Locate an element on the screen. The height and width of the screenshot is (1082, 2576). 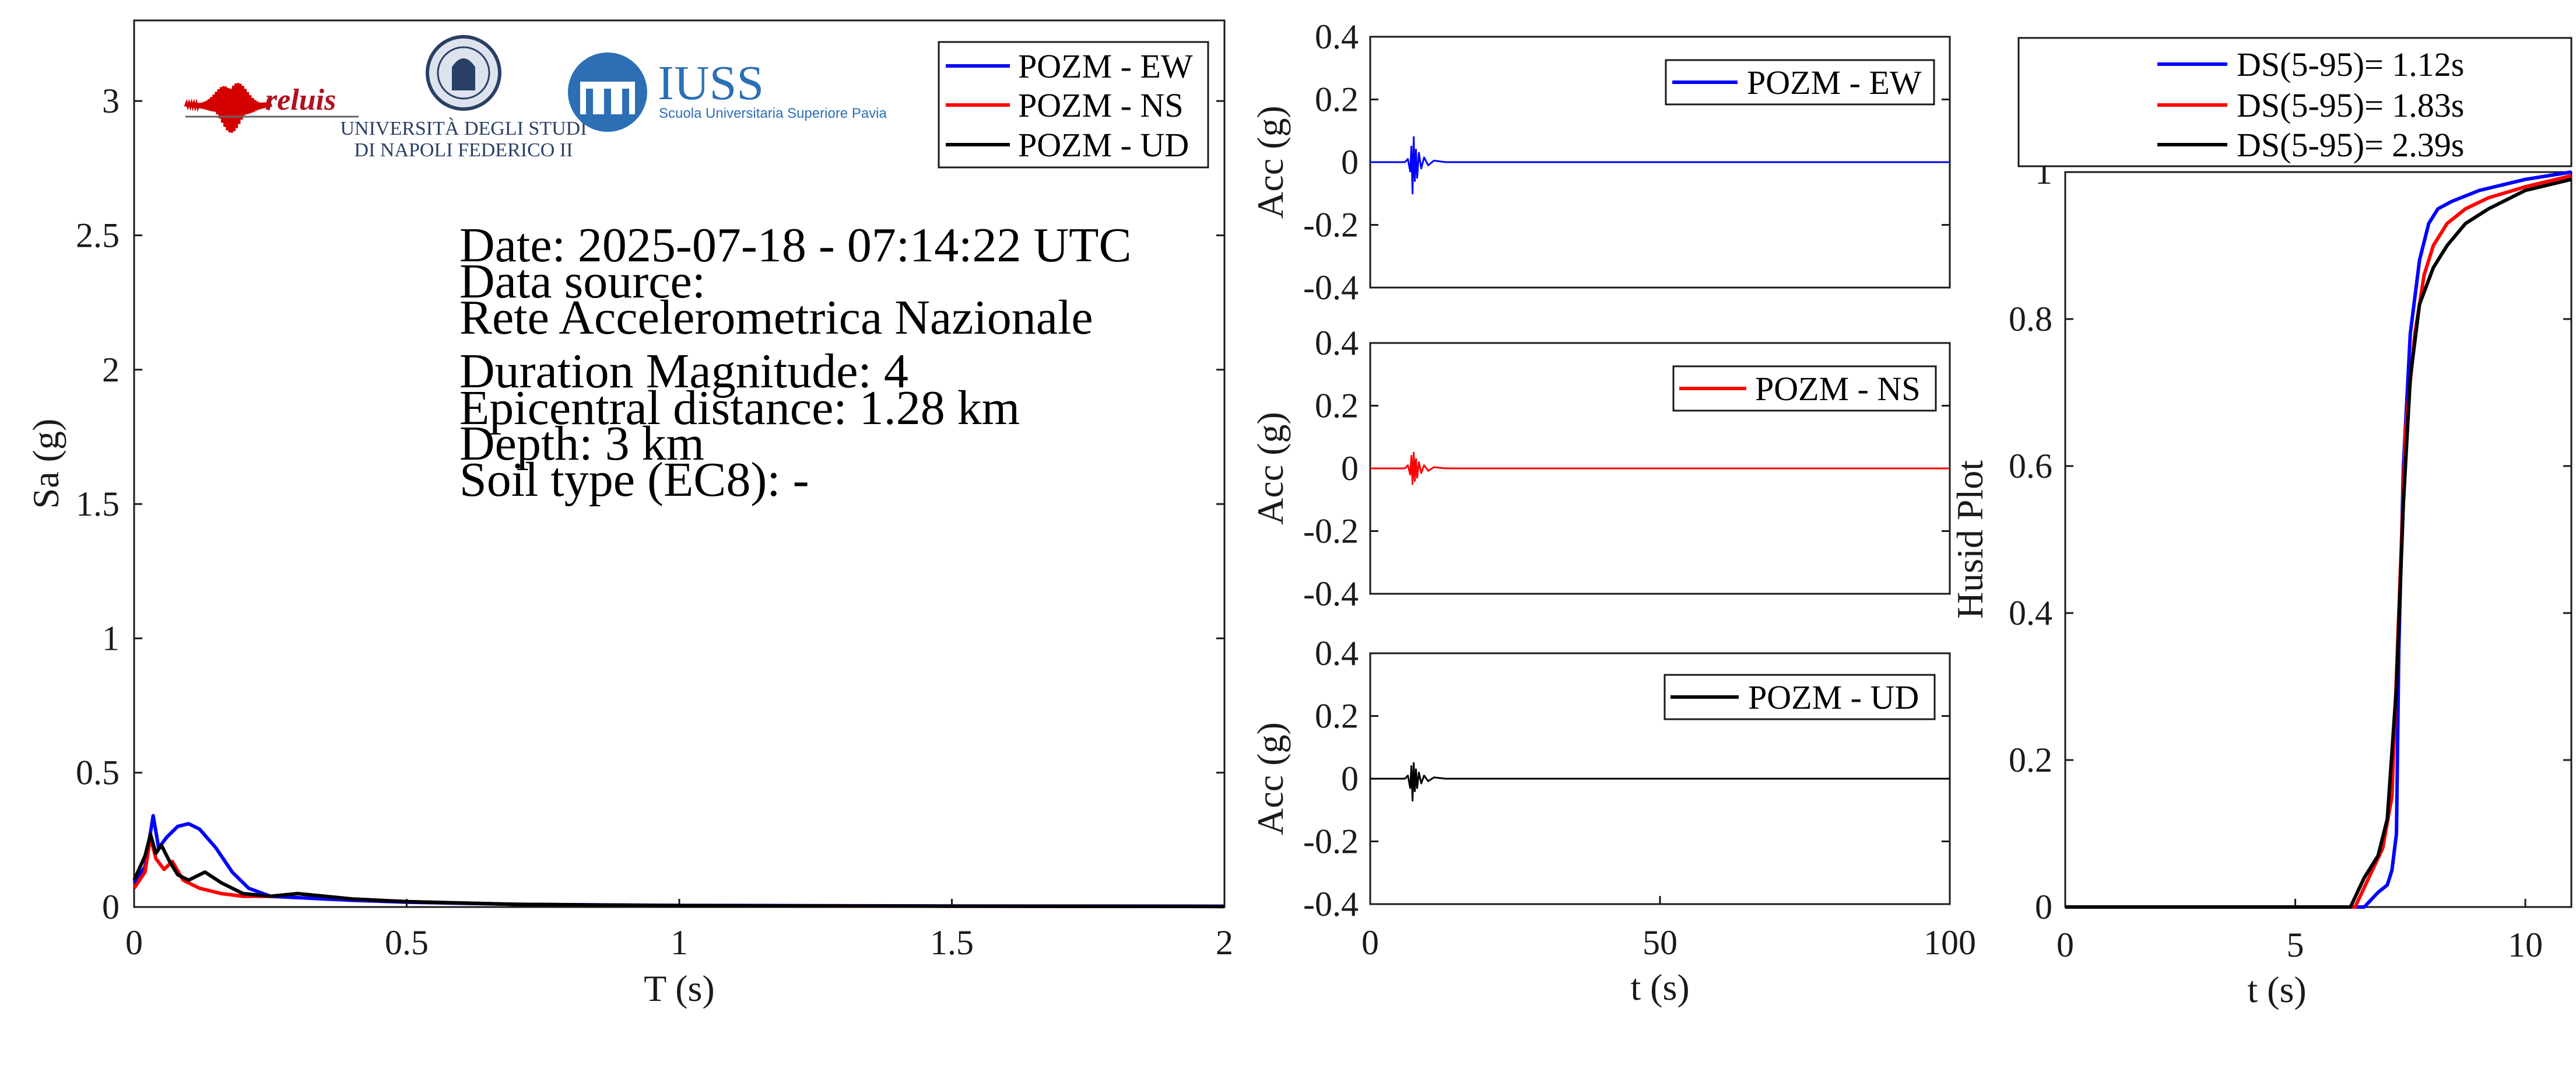
acc_ud-y-tick-label: -0.2 is located at coordinates (1331, 842).